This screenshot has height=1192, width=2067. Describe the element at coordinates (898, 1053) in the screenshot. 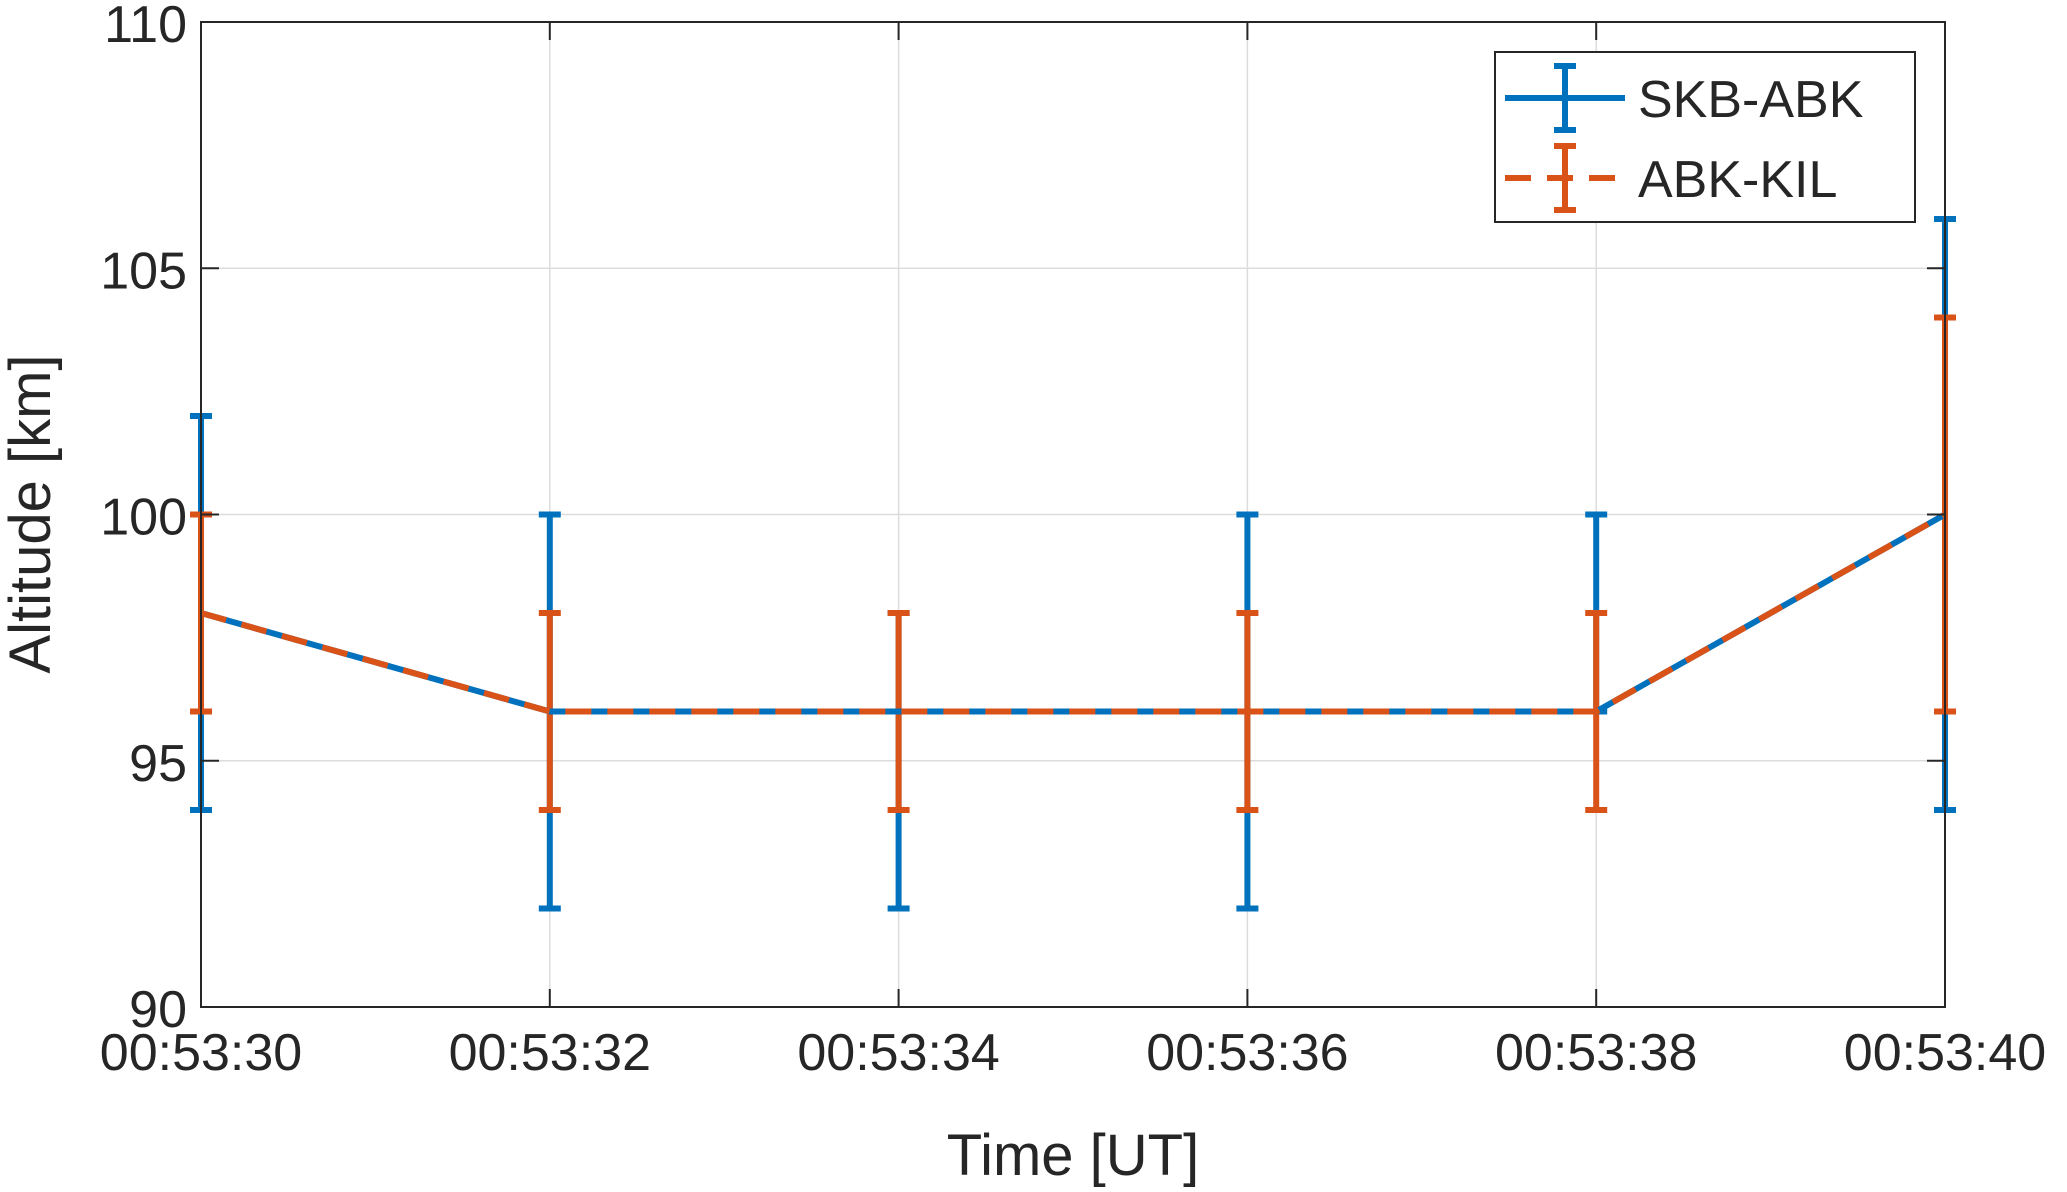

I see `x-tick-label: 00:53:34` at that location.